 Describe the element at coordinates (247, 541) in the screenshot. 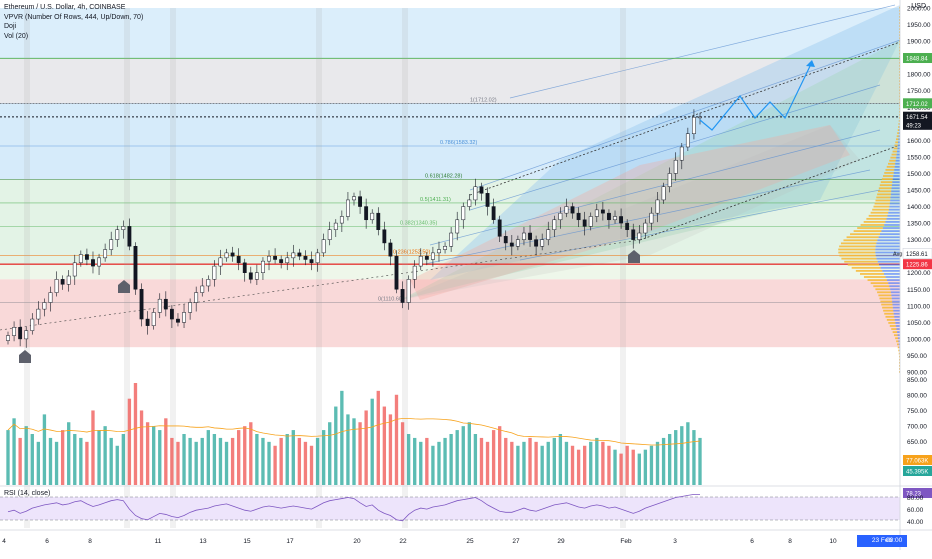

I see `time-tick-label: 15` at that location.